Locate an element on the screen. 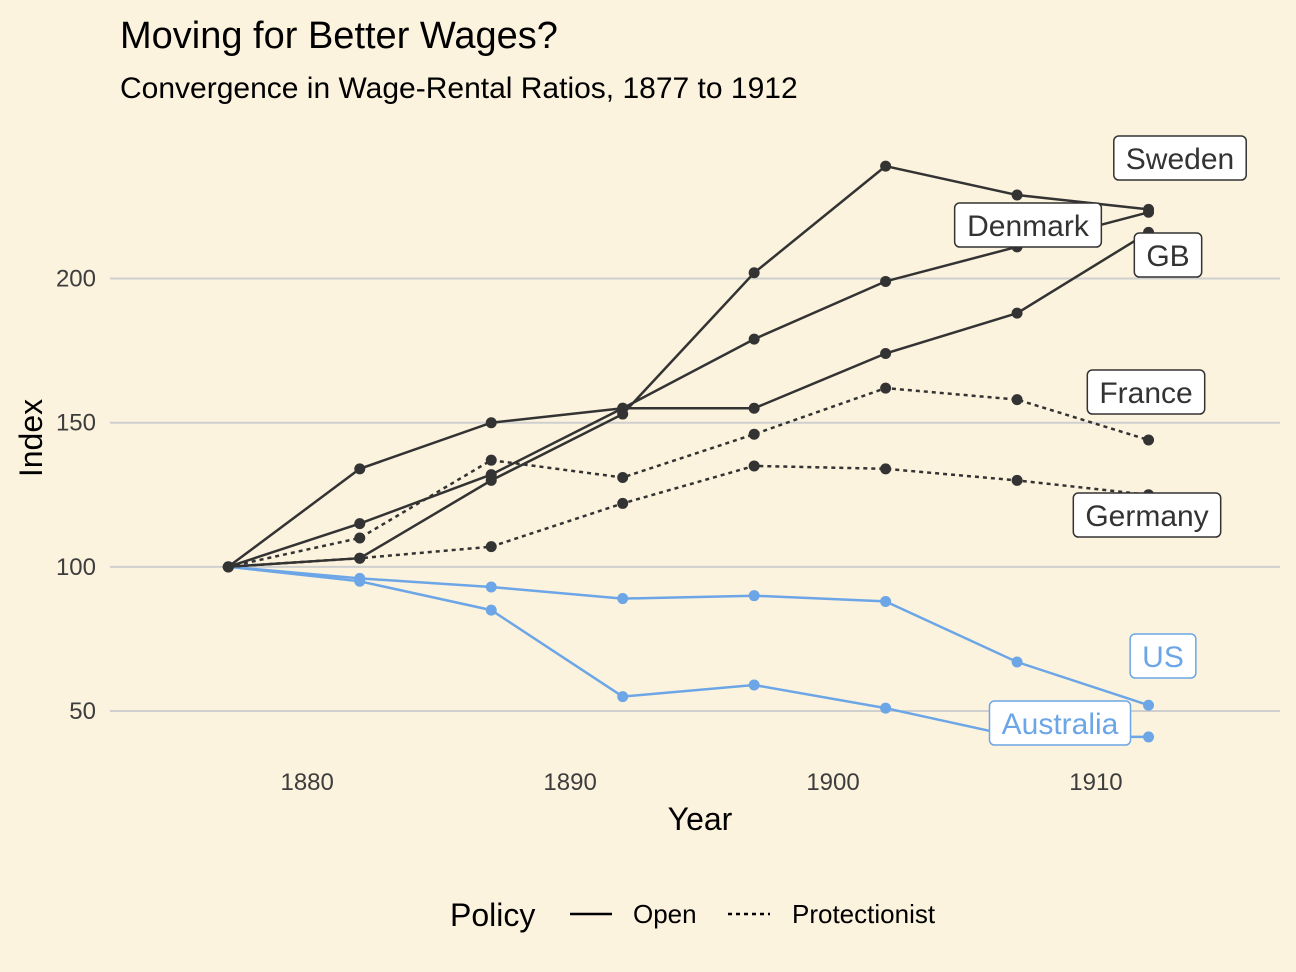 This screenshot has width=1296, height=972. y-tick-label: 50 is located at coordinates (82, 711).